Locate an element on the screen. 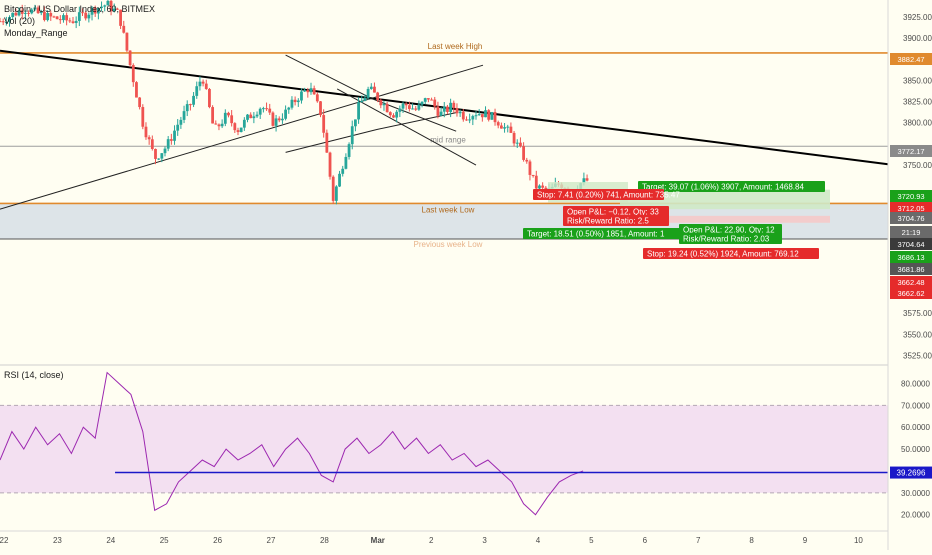 The width and height of the screenshot is (932, 555). price-tag-text: 3662.62 is located at coordinates (910, 293).